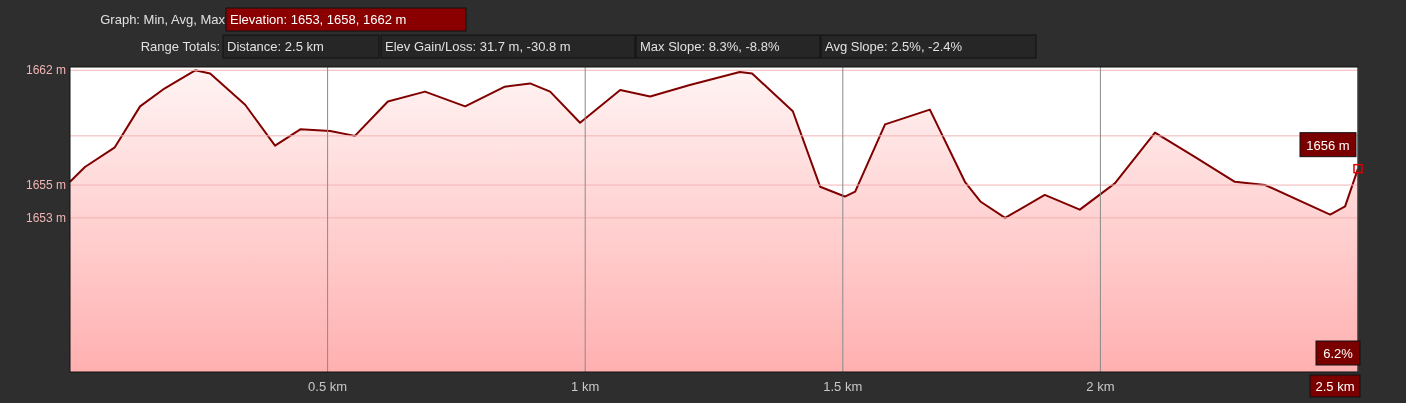 The width and height of the screenshot is (1406, 403). Describe the element at coordinates (1328, 145) in the screenshot. I see `annotation: 1656 m` at that location.